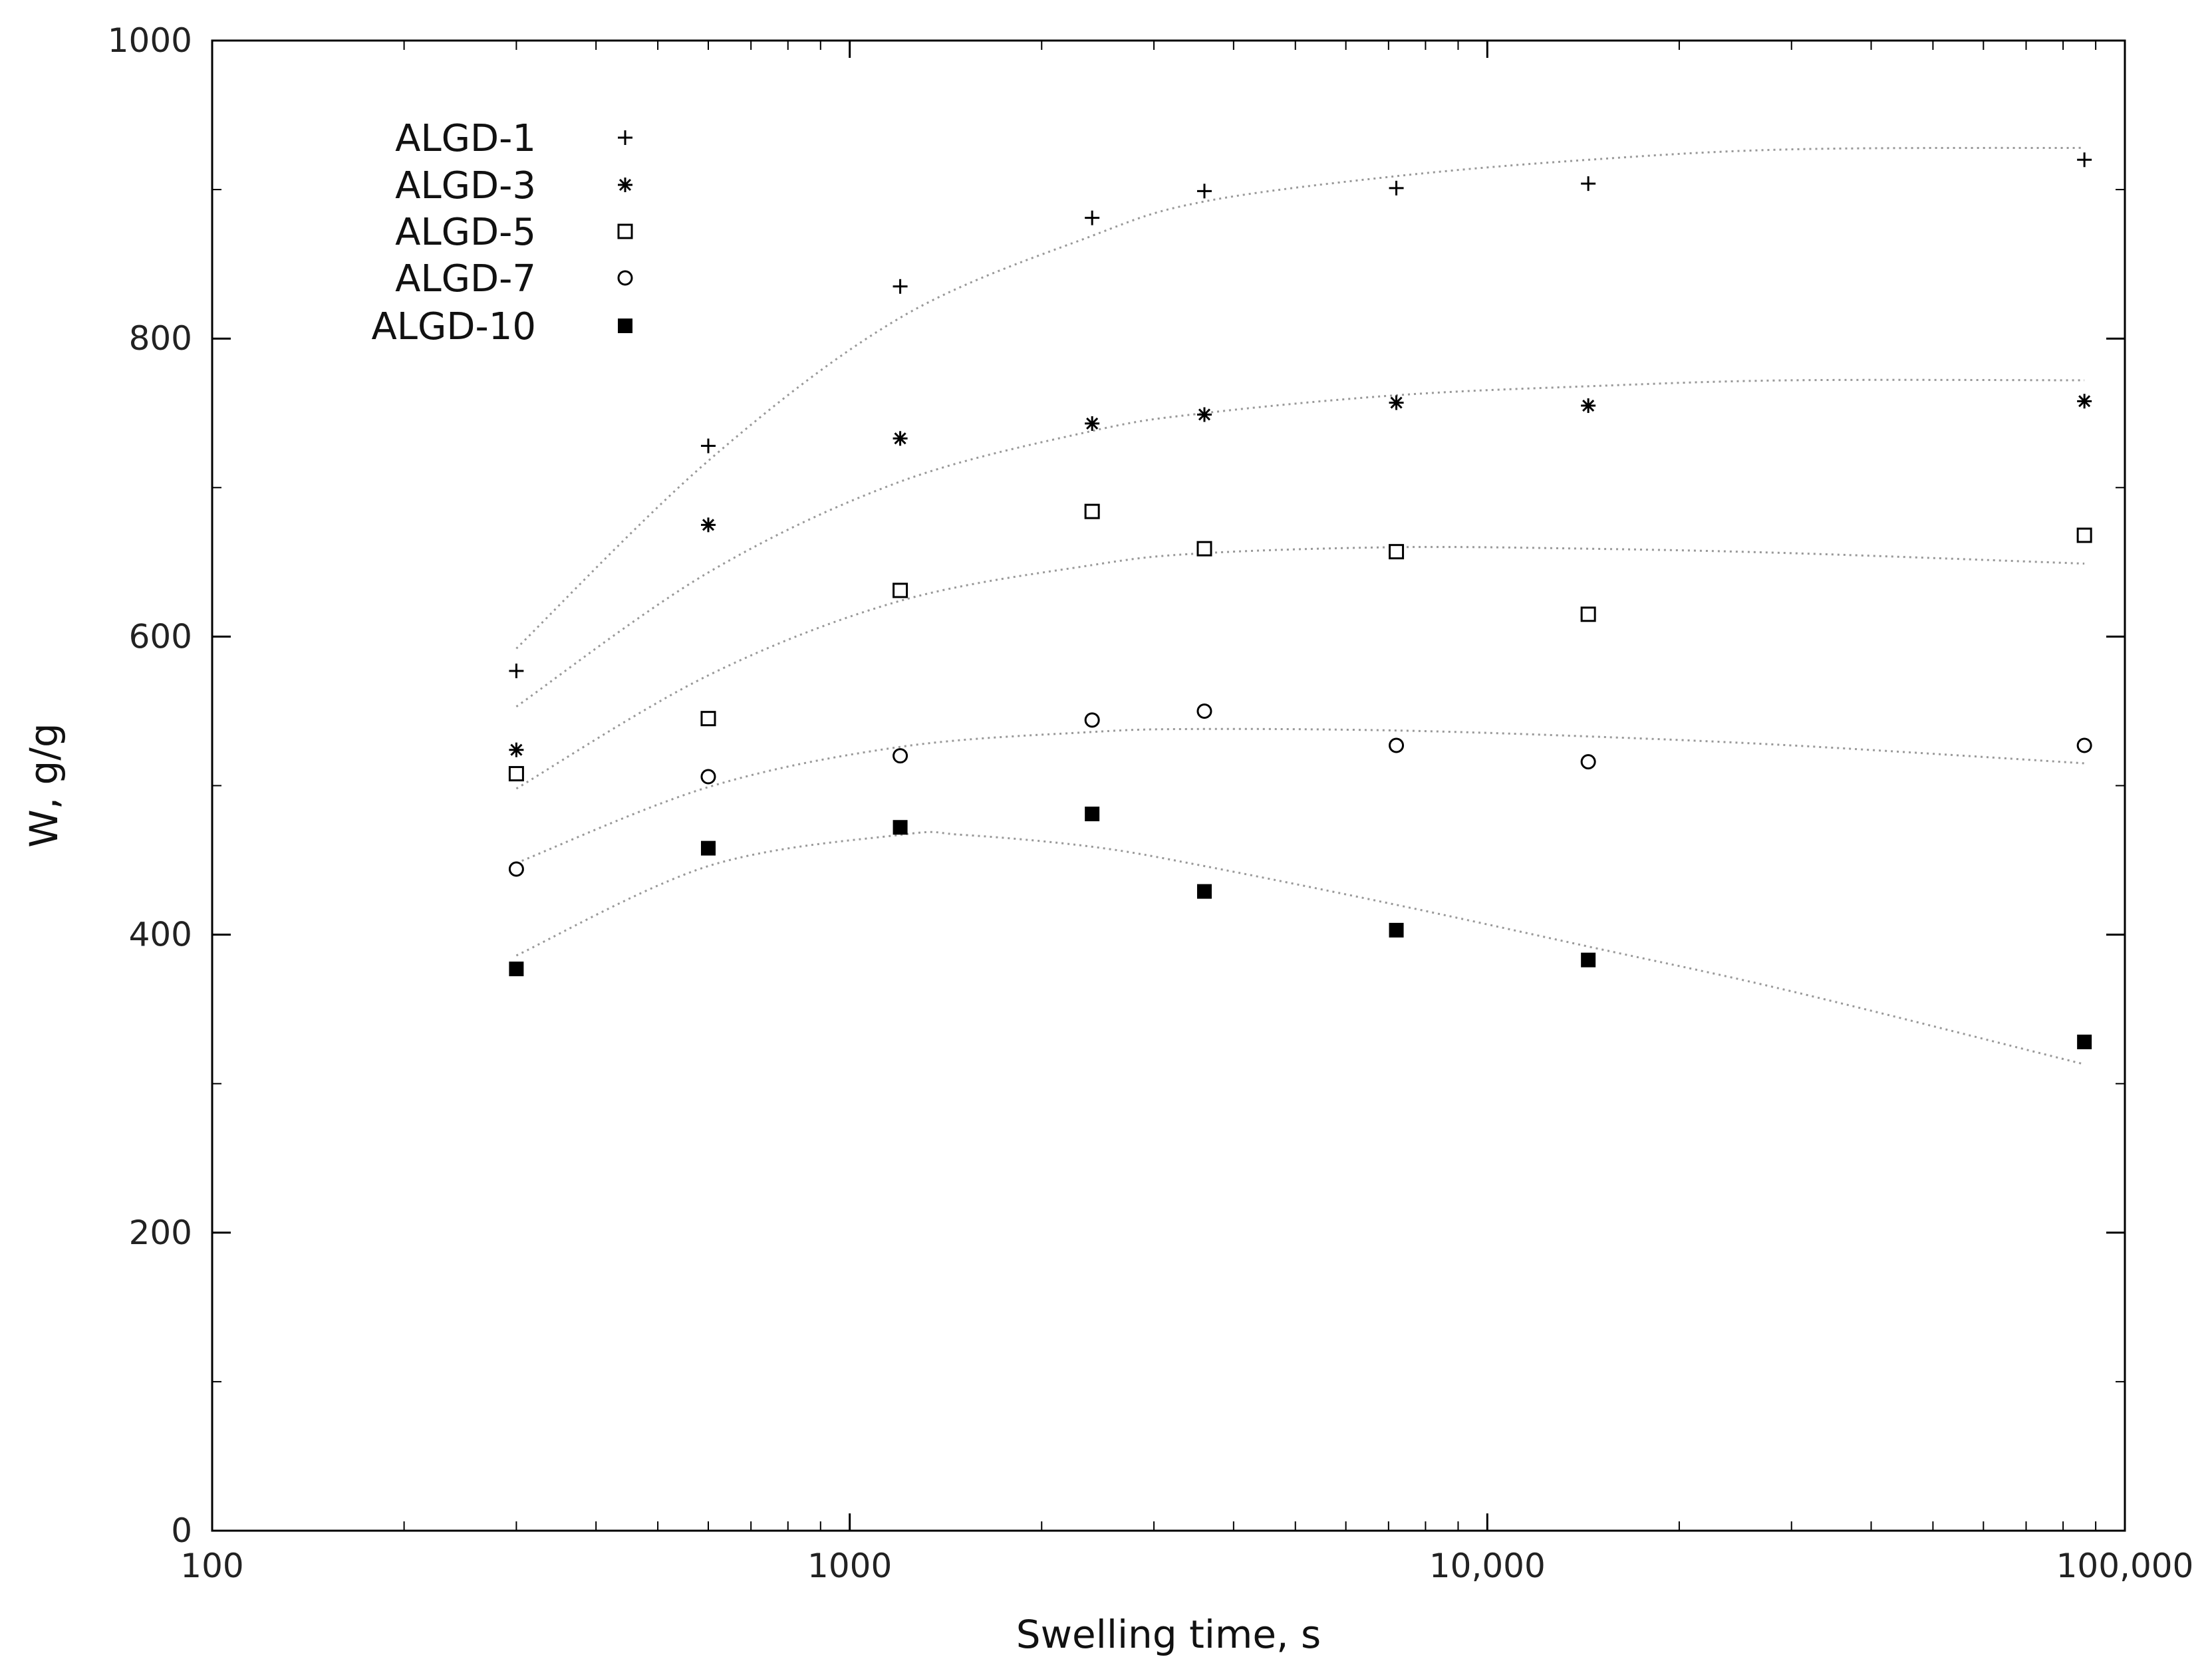 This screenshot has width=2212, height=1669. Describe the element at coordinates (465, 279) in the screenshot. I see `legend-label: ALGD-7` at that location.